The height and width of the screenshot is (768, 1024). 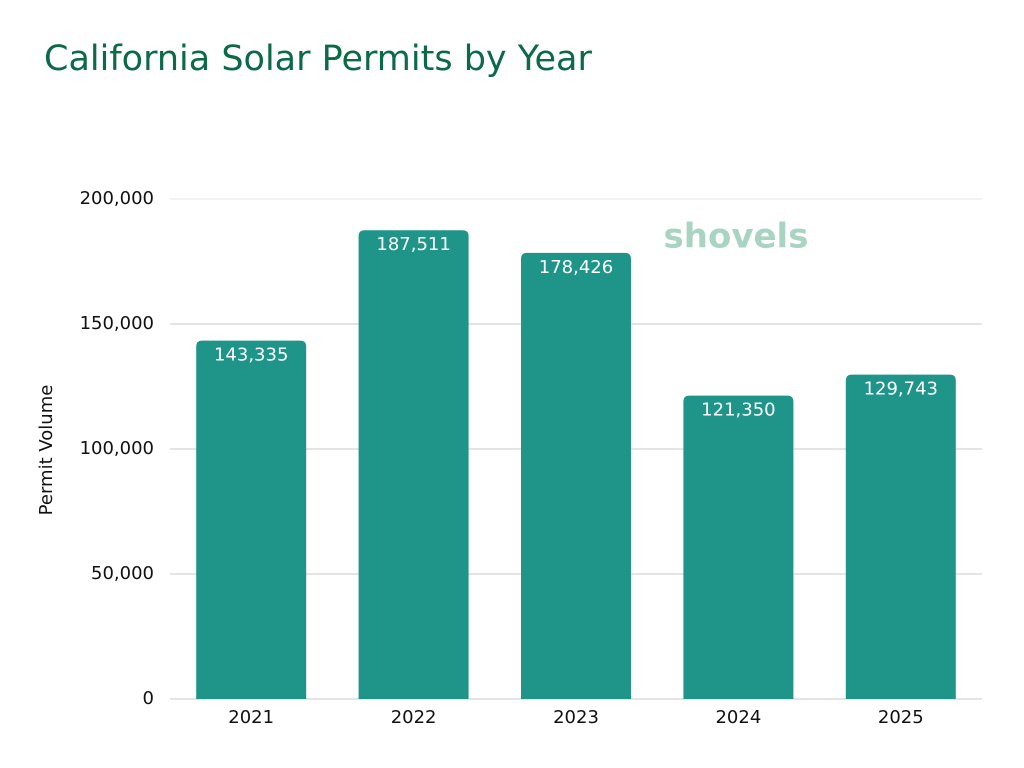 I want to click on y-tick-label: 100,000, so click(x=117, y=448).